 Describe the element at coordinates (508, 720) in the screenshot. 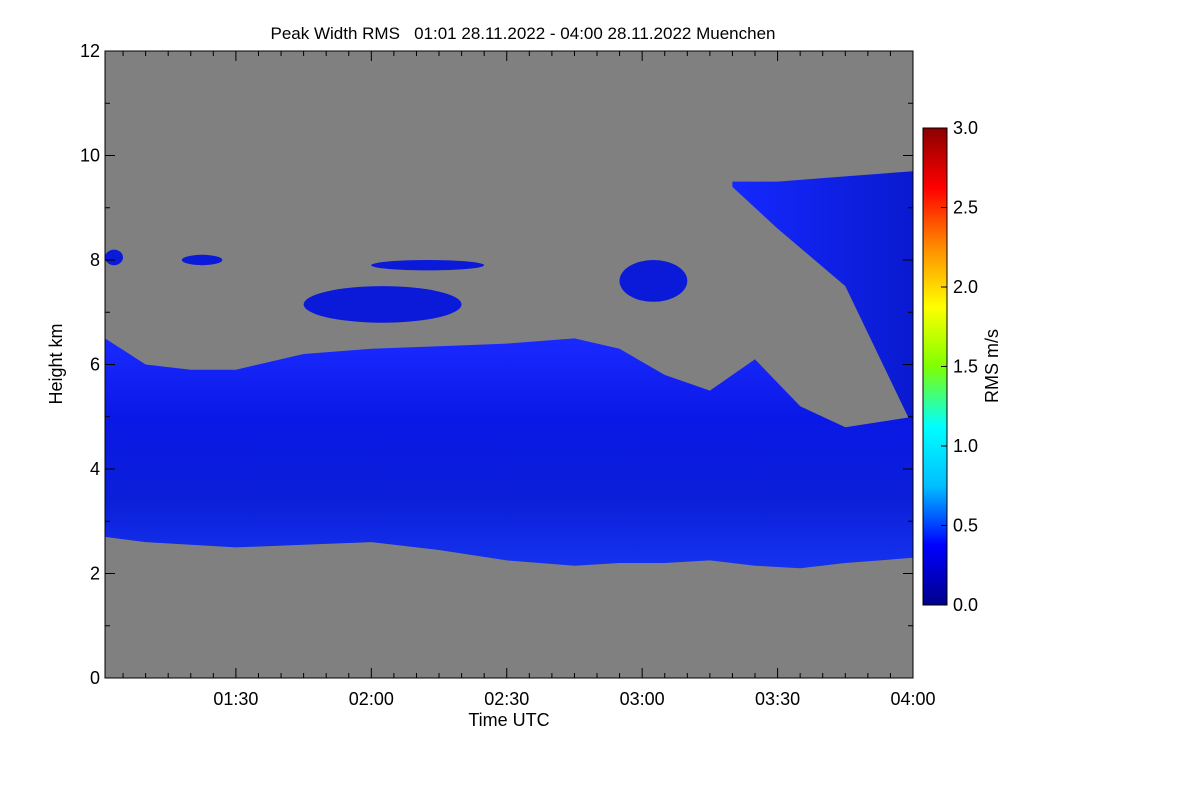

I see `x-axis-label: Time UTC` at that location.